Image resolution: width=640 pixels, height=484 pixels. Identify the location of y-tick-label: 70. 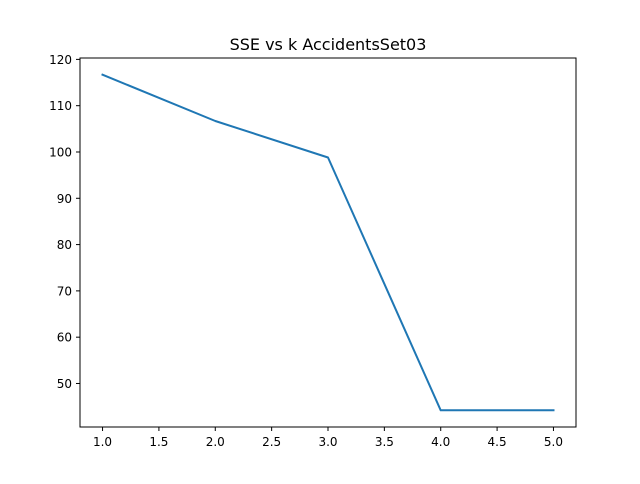
(64, 291).